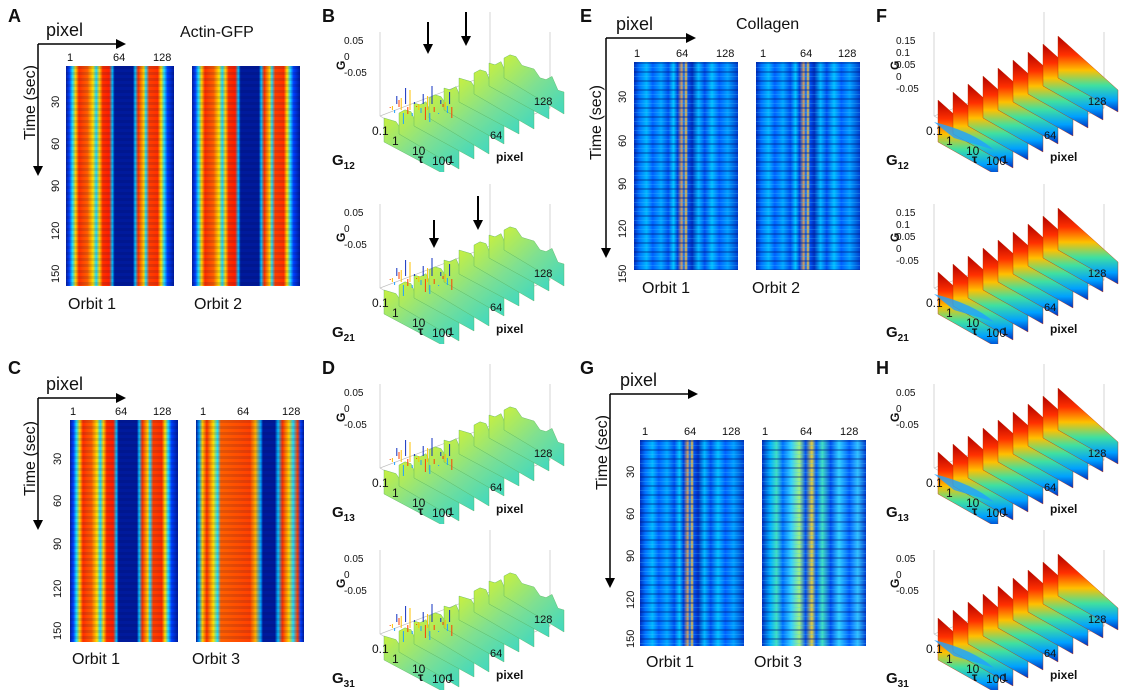 The width and height of the screenshot is (1129, 690). Describe the element at coordinates (421, 159) in the screenshot. I see `tau-axis-label: τ` at that location.